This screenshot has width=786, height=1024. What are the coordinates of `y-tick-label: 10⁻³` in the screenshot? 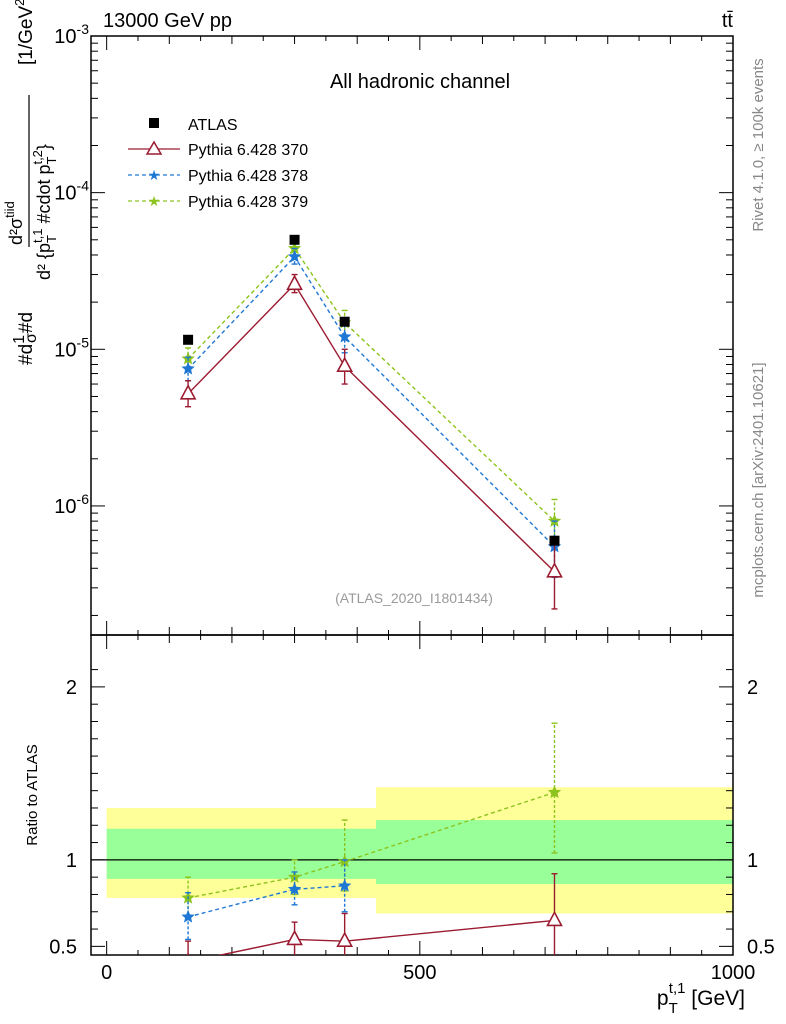 It's located at (71, 34).